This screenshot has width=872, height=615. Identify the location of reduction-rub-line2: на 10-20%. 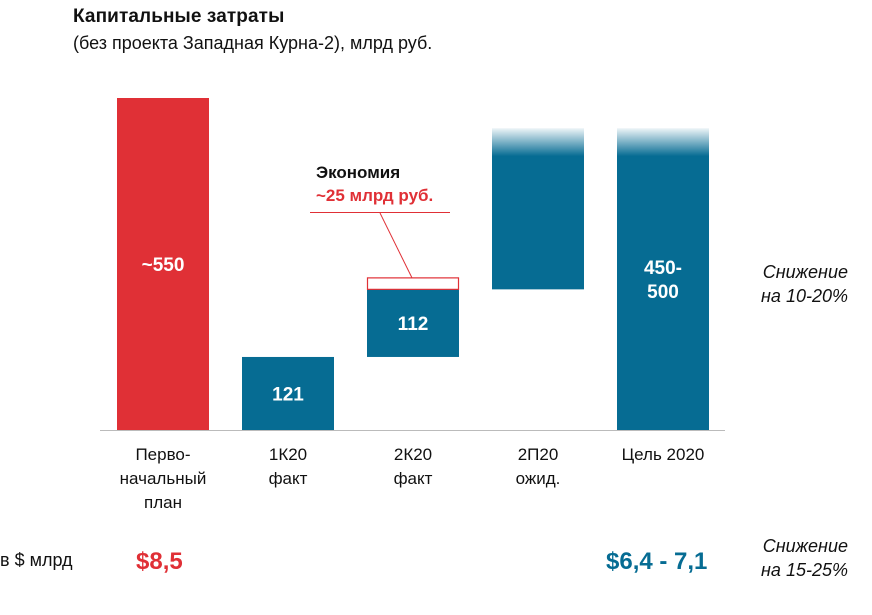
(804, 296).